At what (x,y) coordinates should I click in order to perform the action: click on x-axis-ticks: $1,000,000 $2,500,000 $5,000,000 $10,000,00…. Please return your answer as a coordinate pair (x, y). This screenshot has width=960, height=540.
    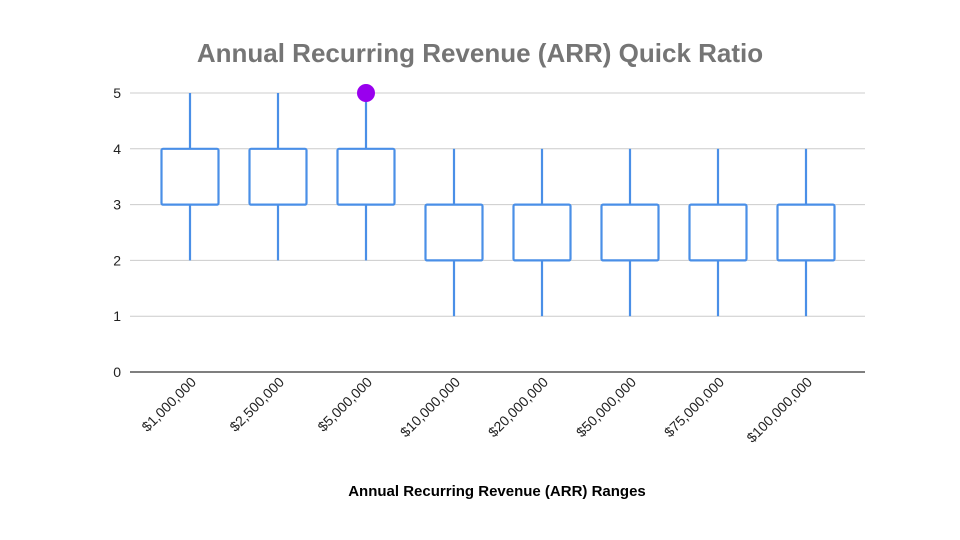
    Looking at the image, I should click on (476, 410).